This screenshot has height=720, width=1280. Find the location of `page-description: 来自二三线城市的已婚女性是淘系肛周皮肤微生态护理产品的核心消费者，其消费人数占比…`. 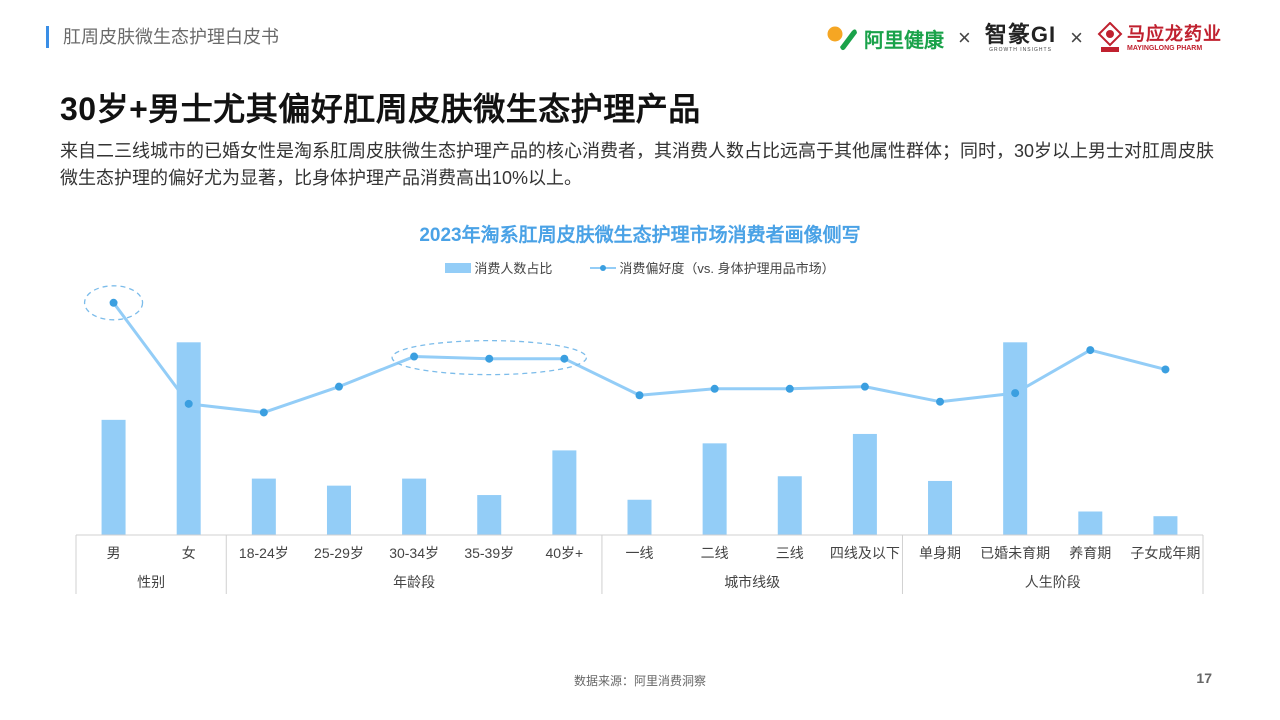

page-description: 来自二三线城市的已婚女性是淘系肛周皮肤微生态护理产品的核心消费者，其消费人数占比… is located at coordinates (637, 164).